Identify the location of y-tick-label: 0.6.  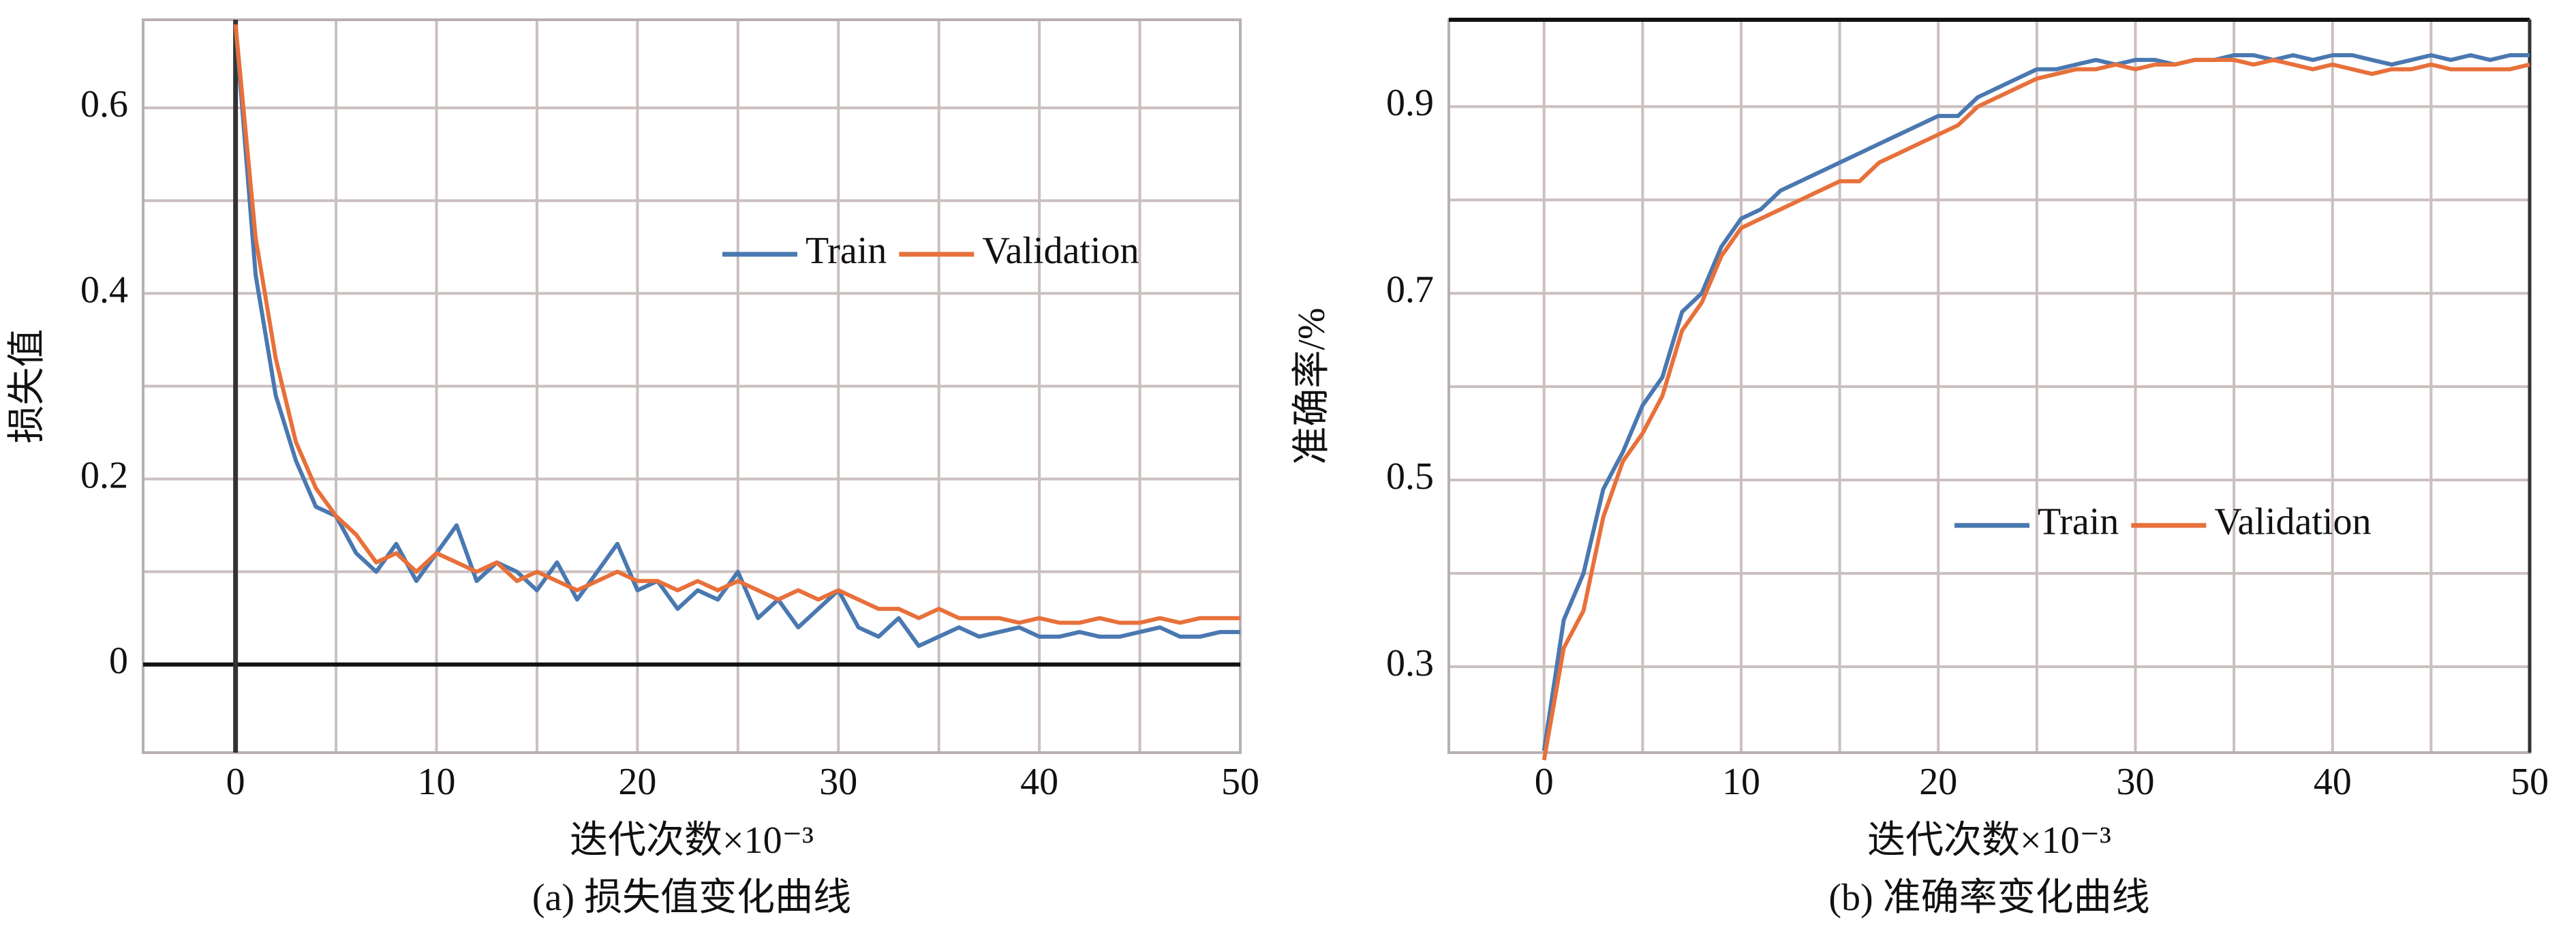
(104, 104).